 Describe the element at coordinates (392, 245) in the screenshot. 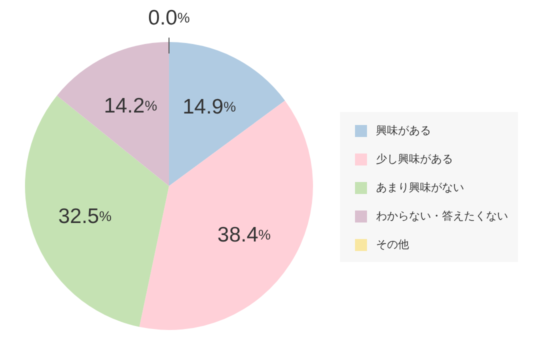

I see `legend-label: その他` at that location.